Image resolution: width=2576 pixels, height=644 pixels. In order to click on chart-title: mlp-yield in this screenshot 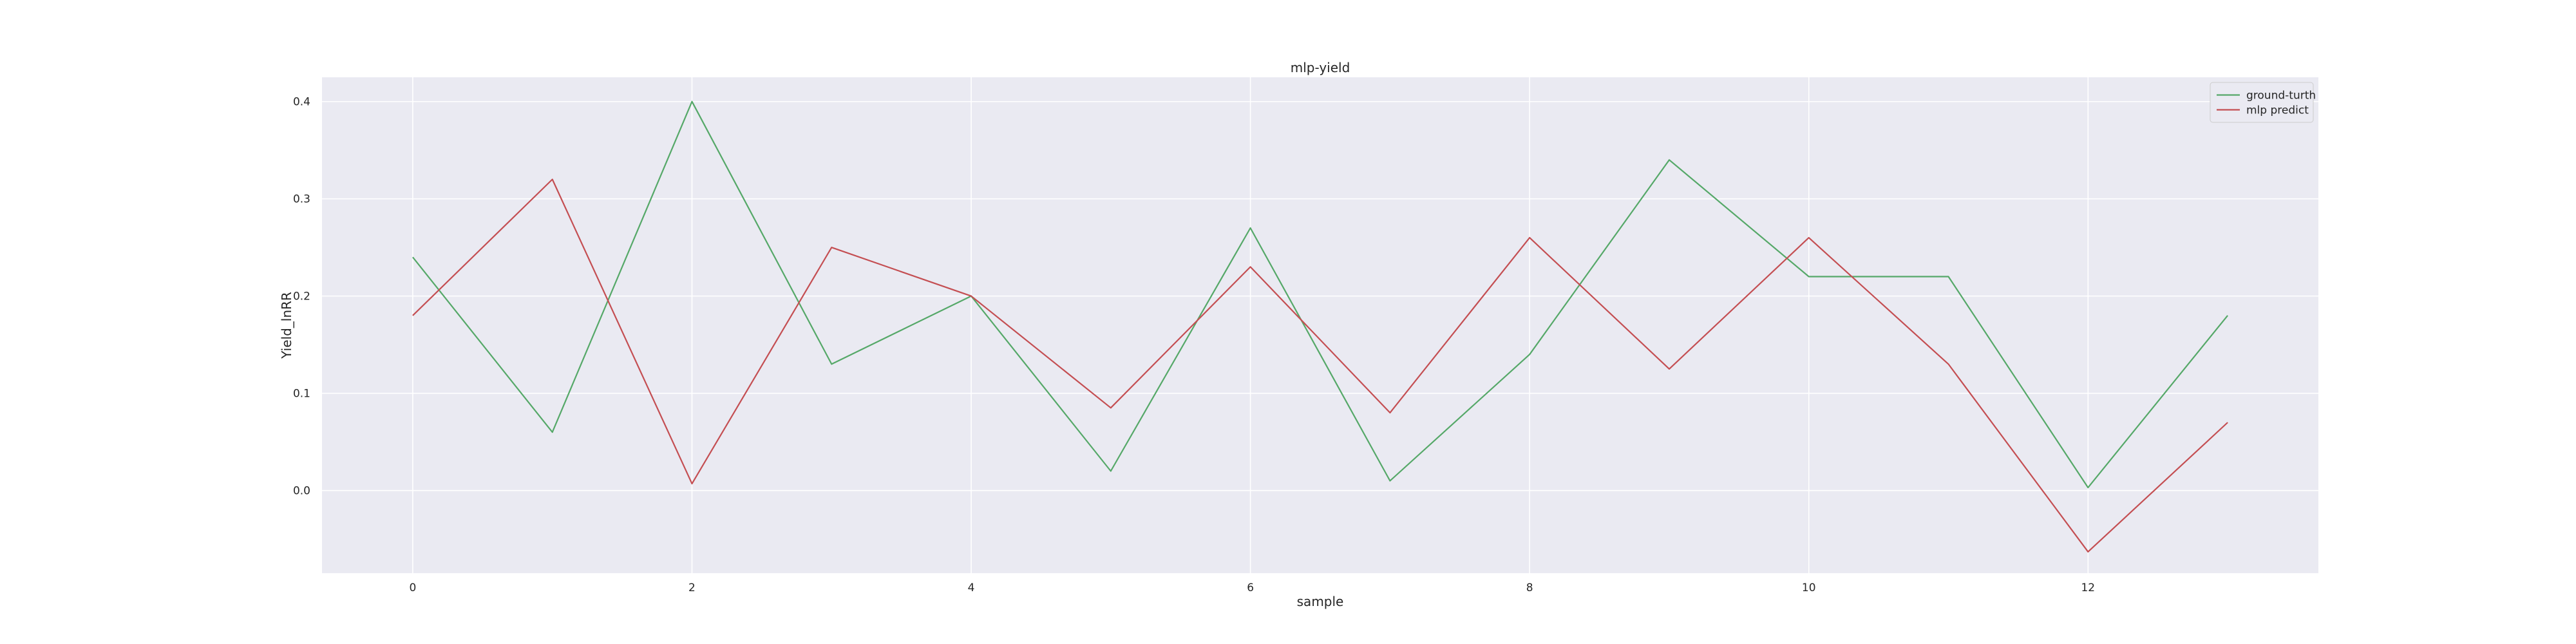, I will do `click(1320, 67)`.